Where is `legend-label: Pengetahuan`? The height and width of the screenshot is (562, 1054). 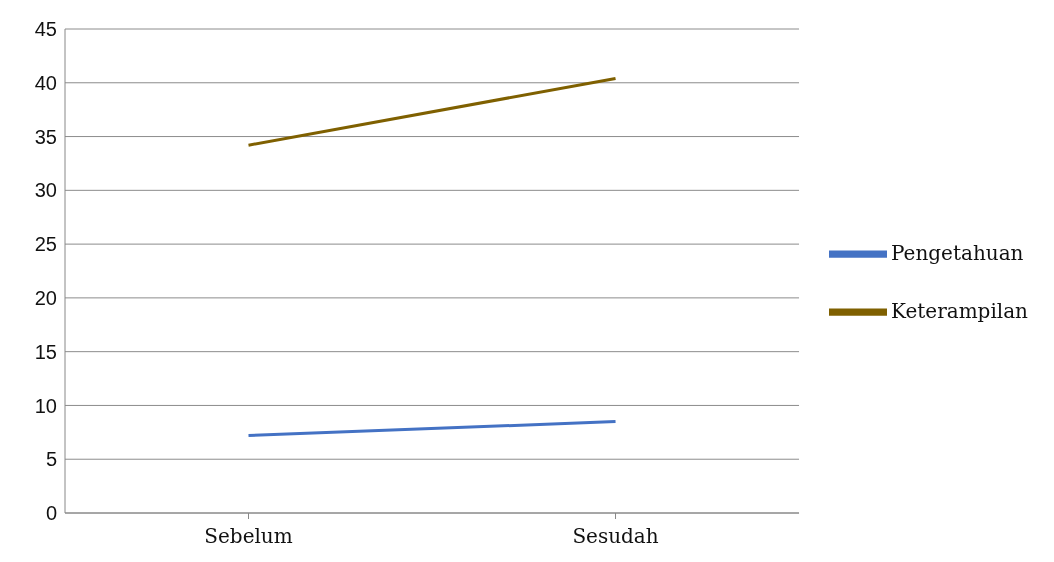 legend-label: Pengetahuan is located at coordinates (957, 252).